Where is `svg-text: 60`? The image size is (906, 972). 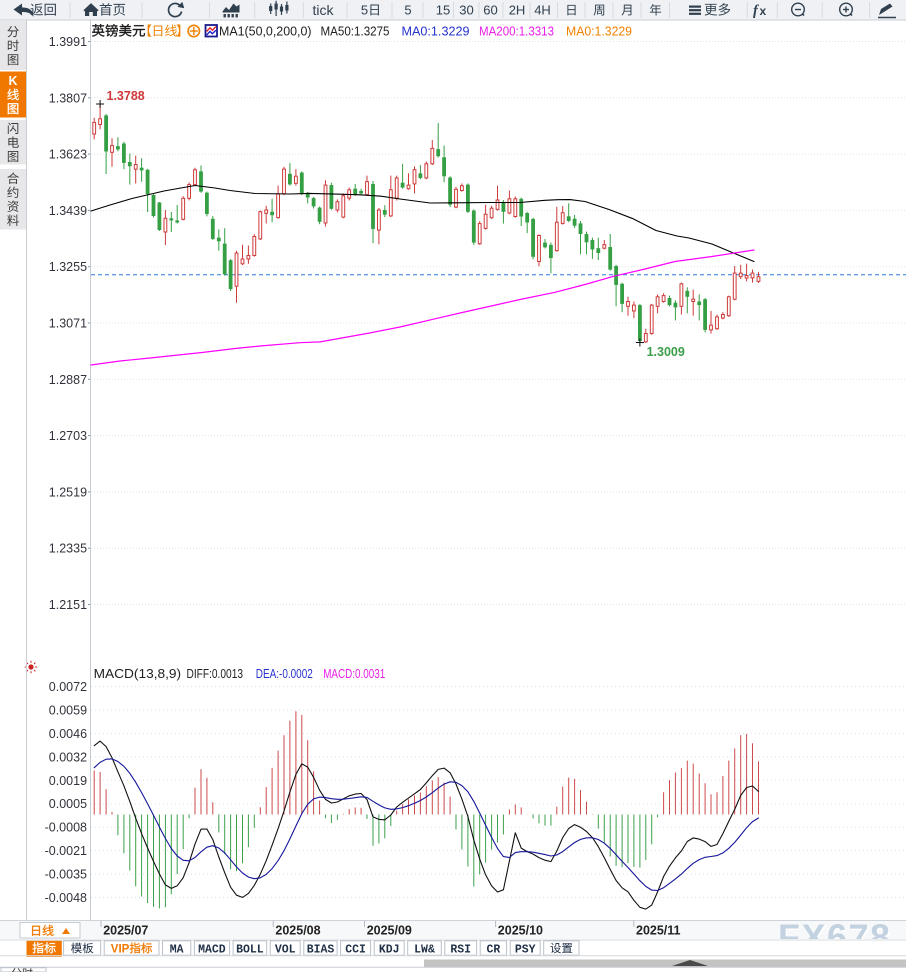
svg-text: 60 is located at coordinates (490, 10).